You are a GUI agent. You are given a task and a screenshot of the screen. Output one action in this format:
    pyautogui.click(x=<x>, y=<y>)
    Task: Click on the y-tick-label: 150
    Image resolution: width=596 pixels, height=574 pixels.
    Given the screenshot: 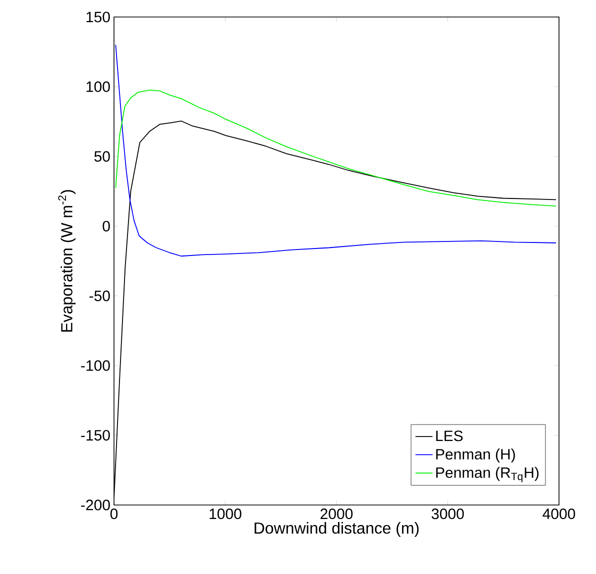 What is the action you would take?
    pyautogui.click(x=98, y=17)
    